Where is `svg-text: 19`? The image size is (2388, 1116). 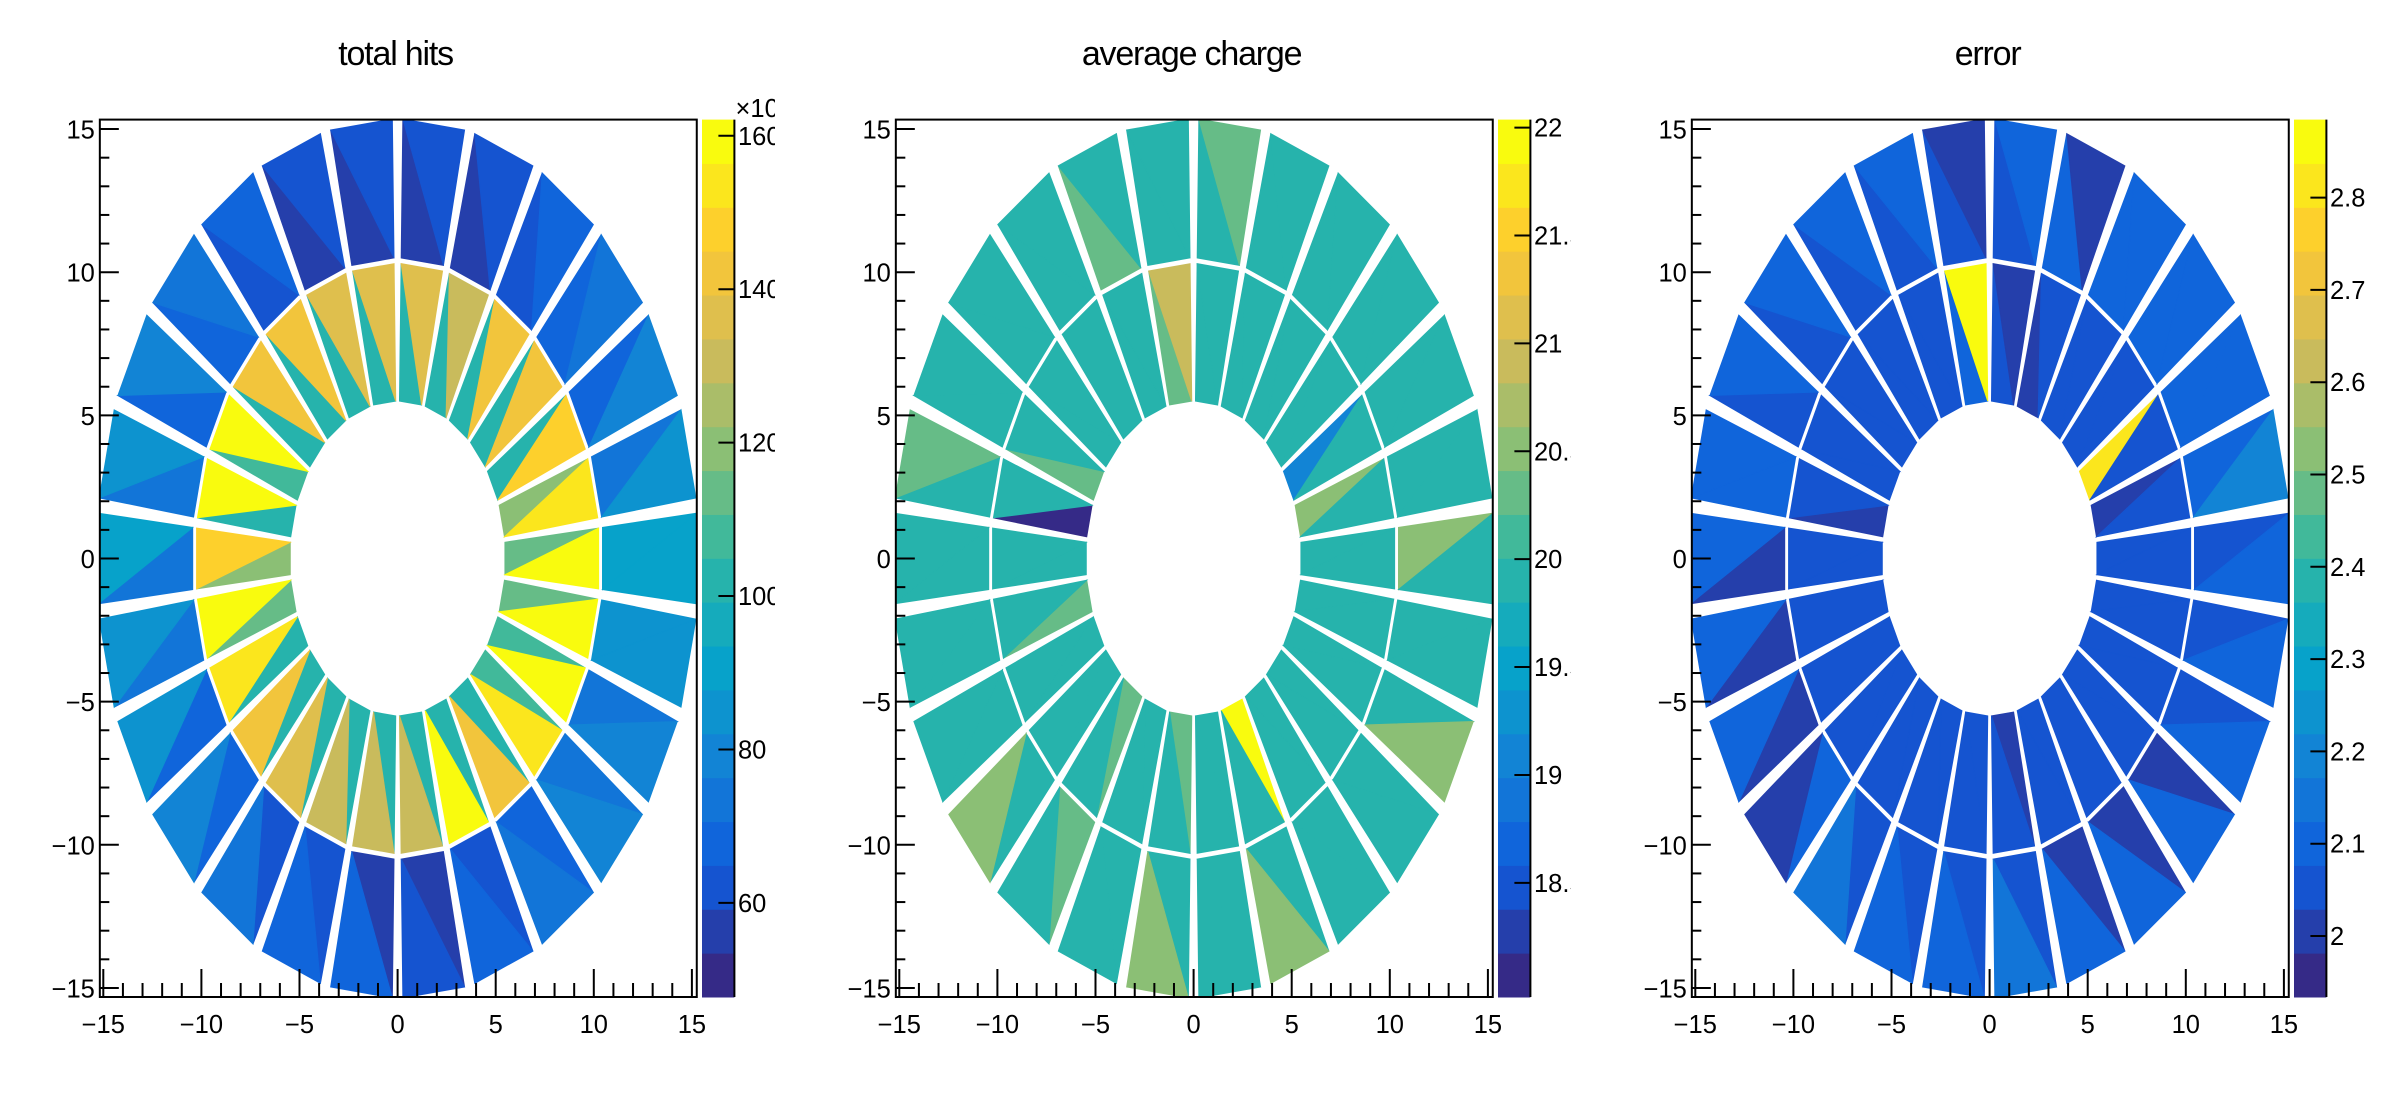 svg-text: 19 is located at coordinates (1548, 776).